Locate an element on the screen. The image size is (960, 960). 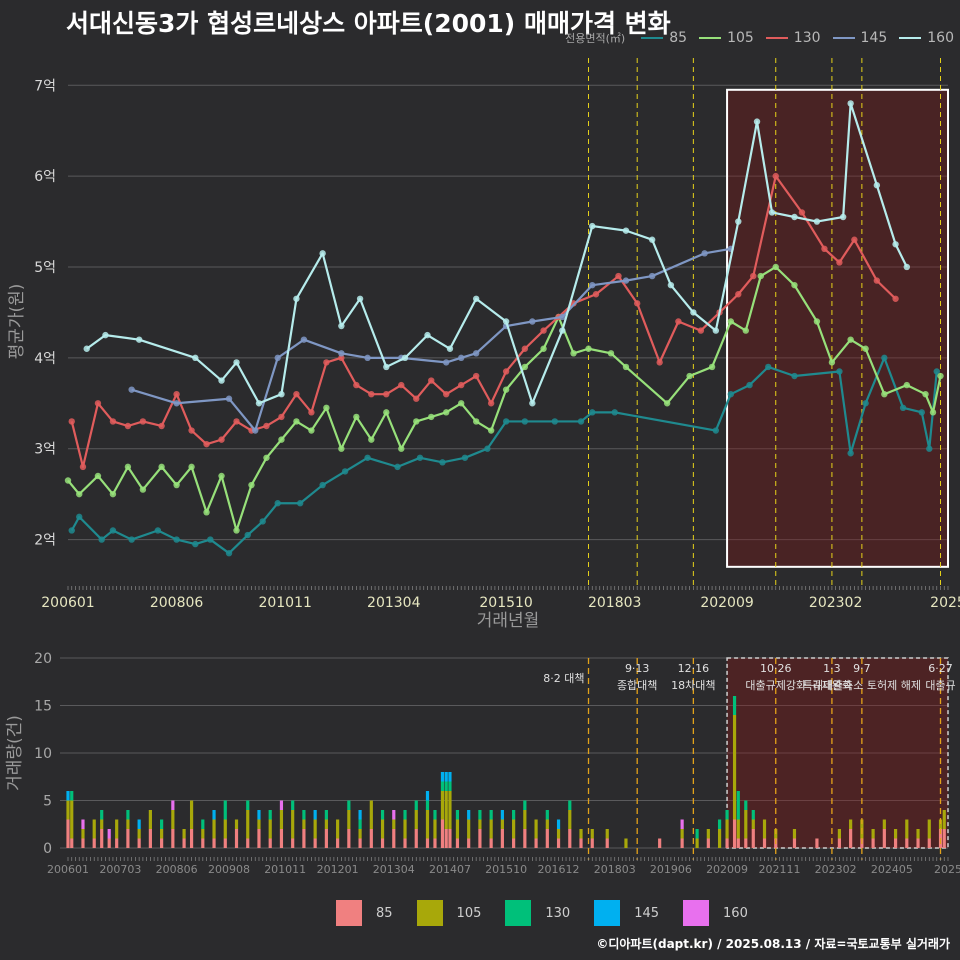
legend-label: 105 is located at coordinates (740, 38).